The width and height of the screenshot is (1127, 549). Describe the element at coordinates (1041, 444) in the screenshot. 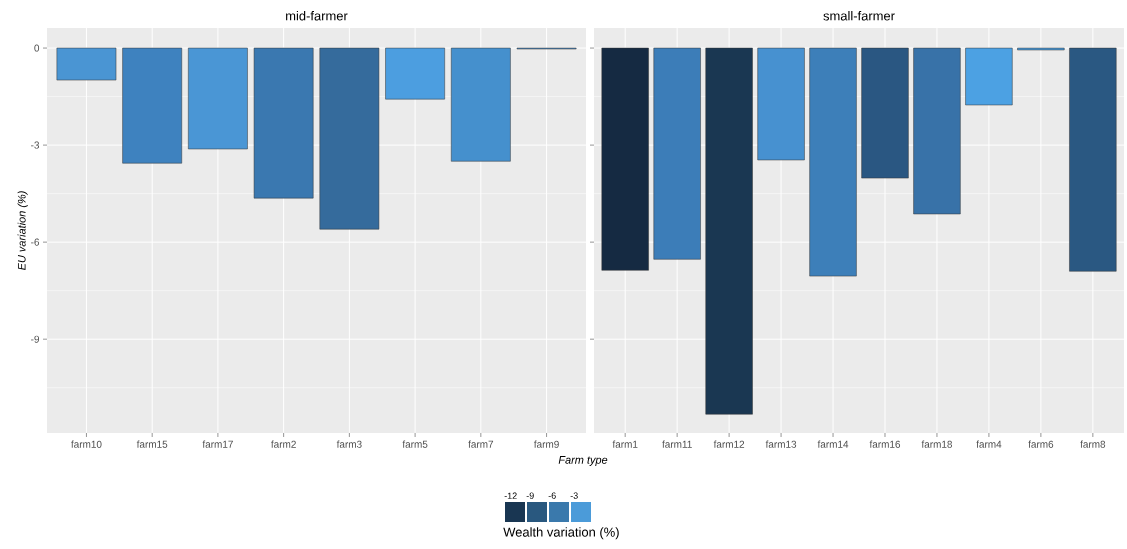

I see `x-tick-label: farm6` at that location.